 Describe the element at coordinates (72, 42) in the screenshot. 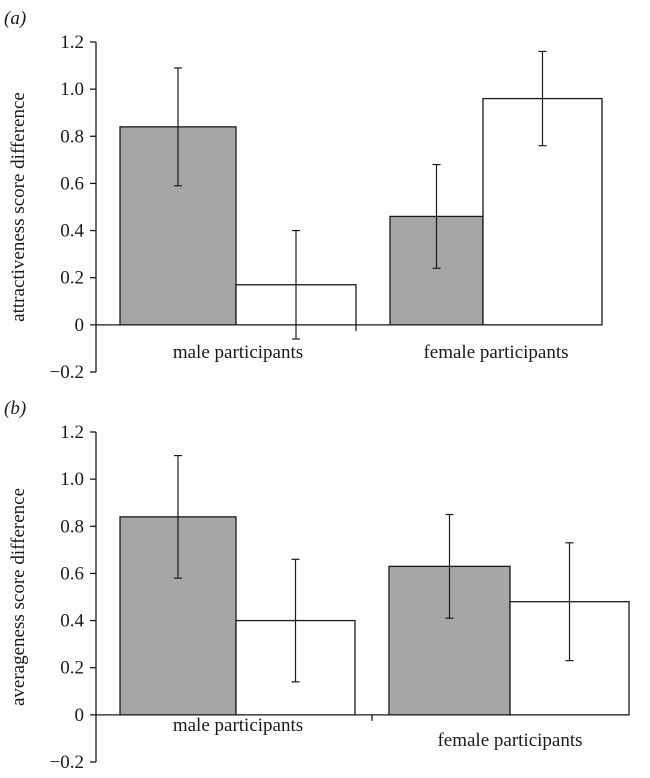

I see `panel-a-y-tick-label: 1.2` at that location.